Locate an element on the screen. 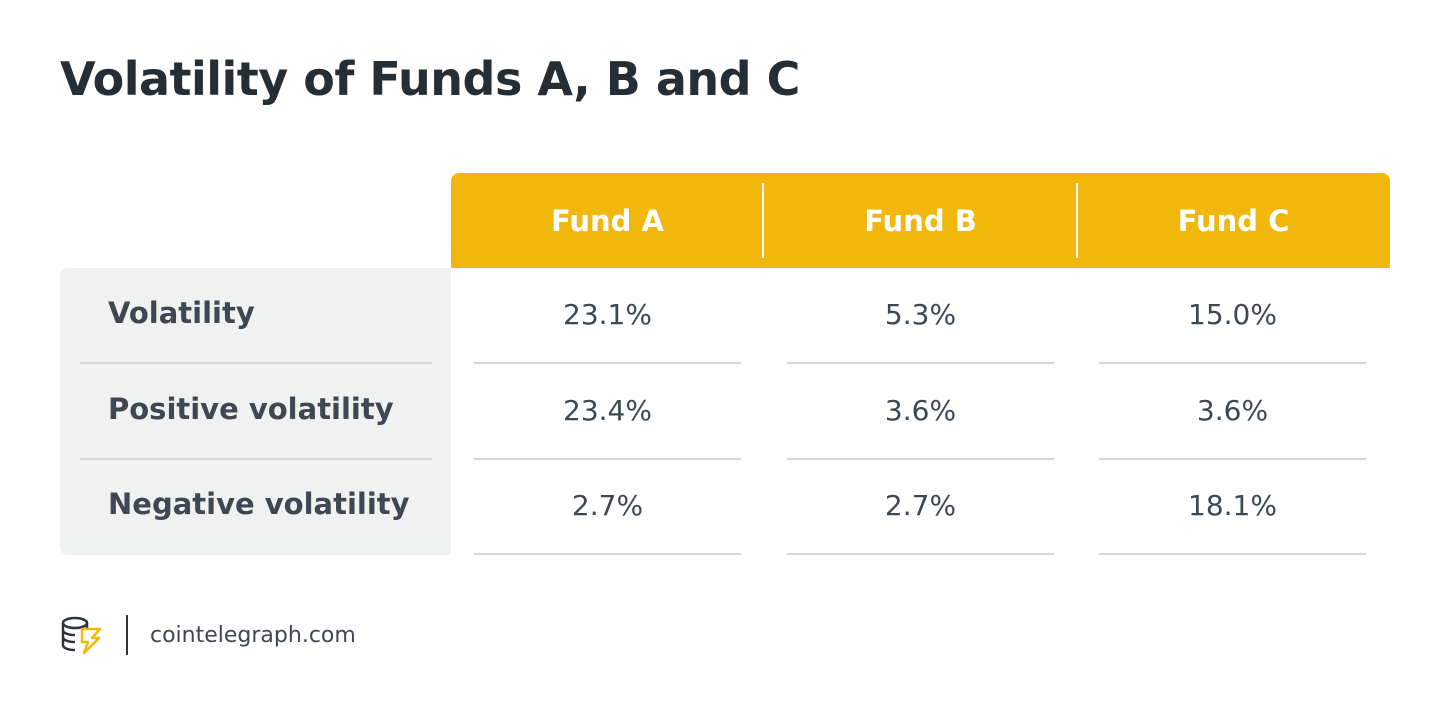  row-label: Positive volatility is located at coordinates (251, 408).